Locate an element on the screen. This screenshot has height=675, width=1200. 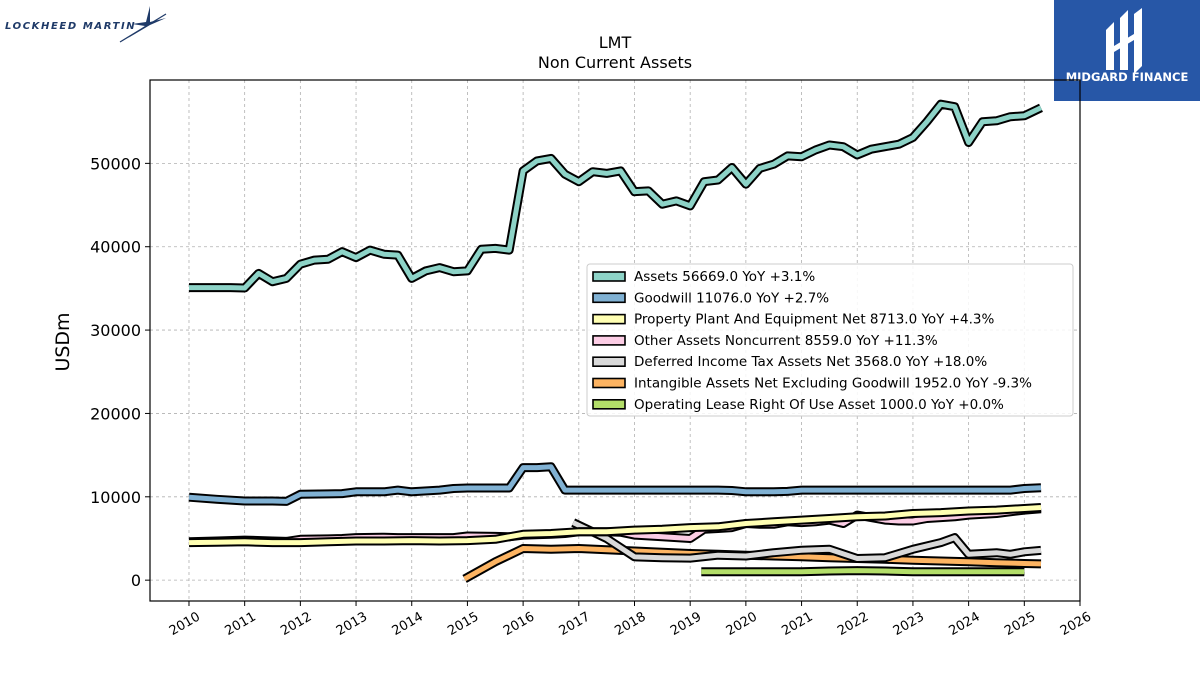
series-property-plant-and-equipment-net is located at coordinates (615, 525).